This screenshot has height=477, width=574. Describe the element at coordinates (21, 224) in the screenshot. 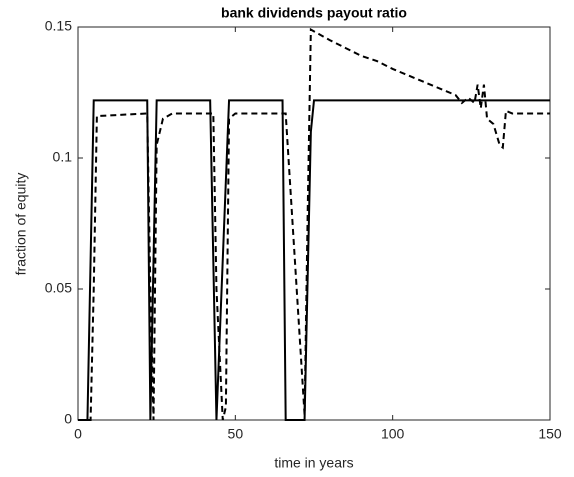

I see `y-axis-label: fraction of equity` at that location.